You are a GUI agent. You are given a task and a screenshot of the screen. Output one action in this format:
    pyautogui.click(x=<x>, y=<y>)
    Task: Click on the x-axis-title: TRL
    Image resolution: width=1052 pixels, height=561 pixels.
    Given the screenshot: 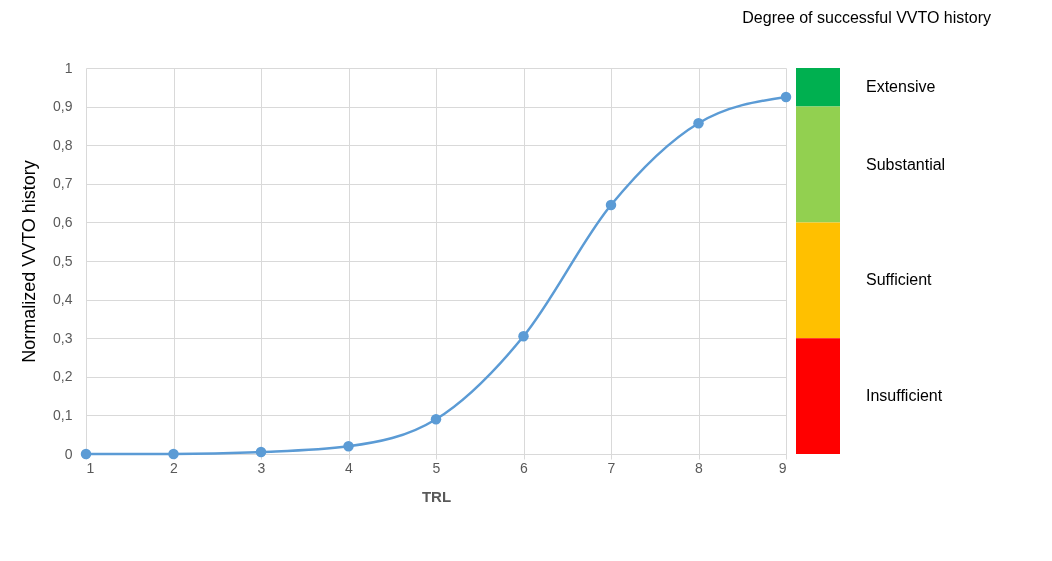 What is the action you would take?
    pyautogui.click(x=436, y=496)
    